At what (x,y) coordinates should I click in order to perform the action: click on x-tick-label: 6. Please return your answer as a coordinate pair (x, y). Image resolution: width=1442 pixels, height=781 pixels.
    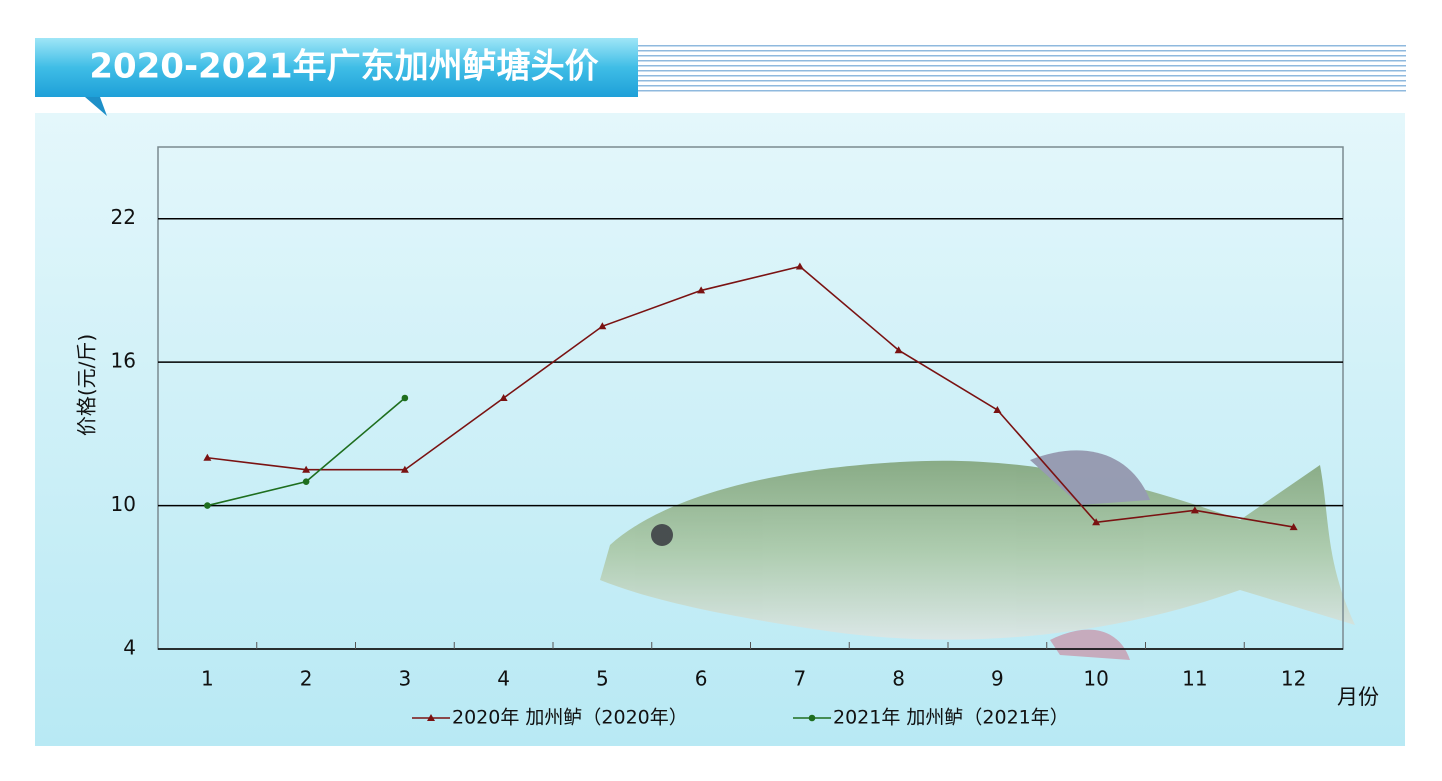
    Looking at the image, I should click on (701, 679).